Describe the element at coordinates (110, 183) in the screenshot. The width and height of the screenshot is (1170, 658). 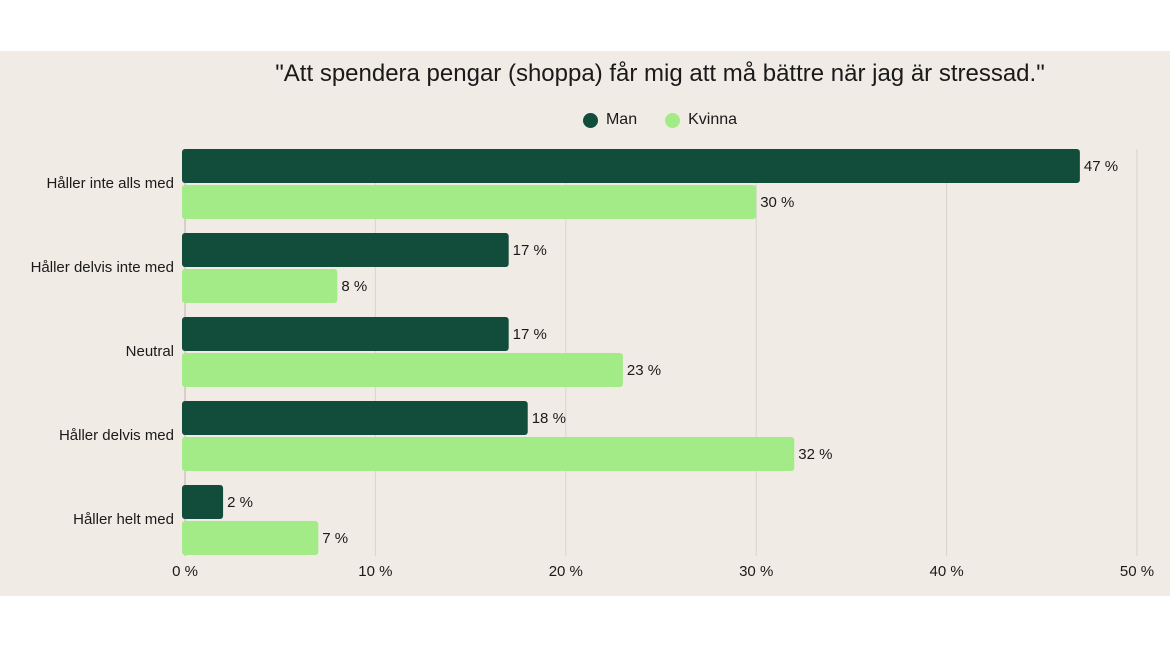
I see `category-label: Håller inte alls med` at that location.